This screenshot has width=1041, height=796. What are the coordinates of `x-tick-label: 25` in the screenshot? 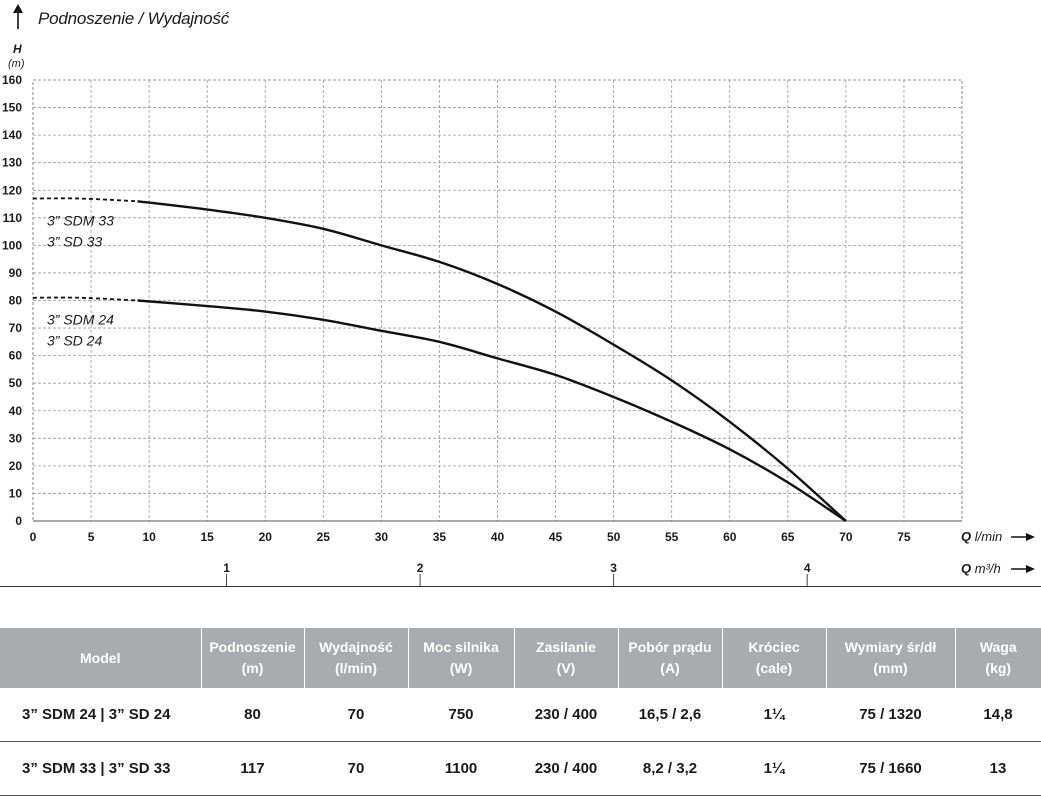 It's located at (324, 537).